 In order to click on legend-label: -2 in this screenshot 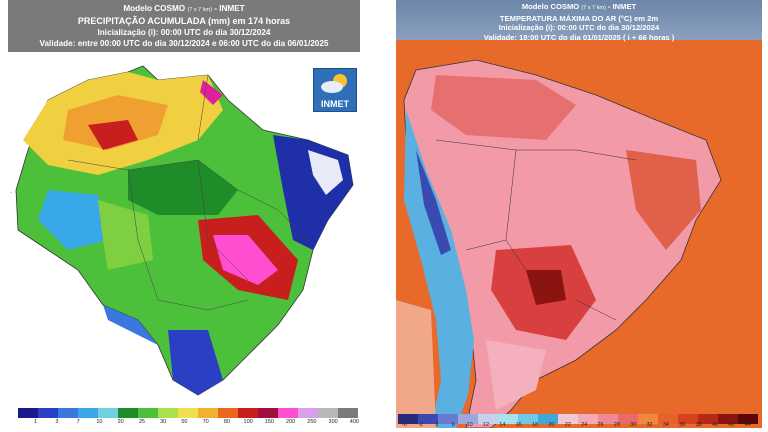, I will do `click(420, 425)`.